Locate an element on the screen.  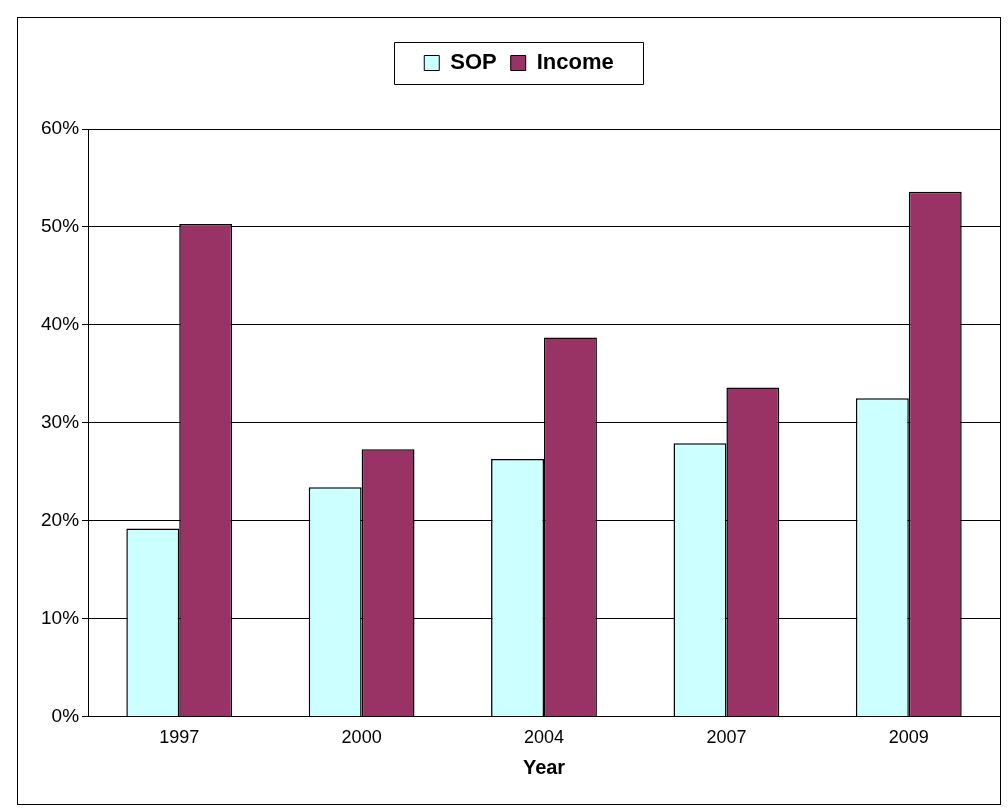
y-tick-label: 40% is located at coordinates (60, 324).